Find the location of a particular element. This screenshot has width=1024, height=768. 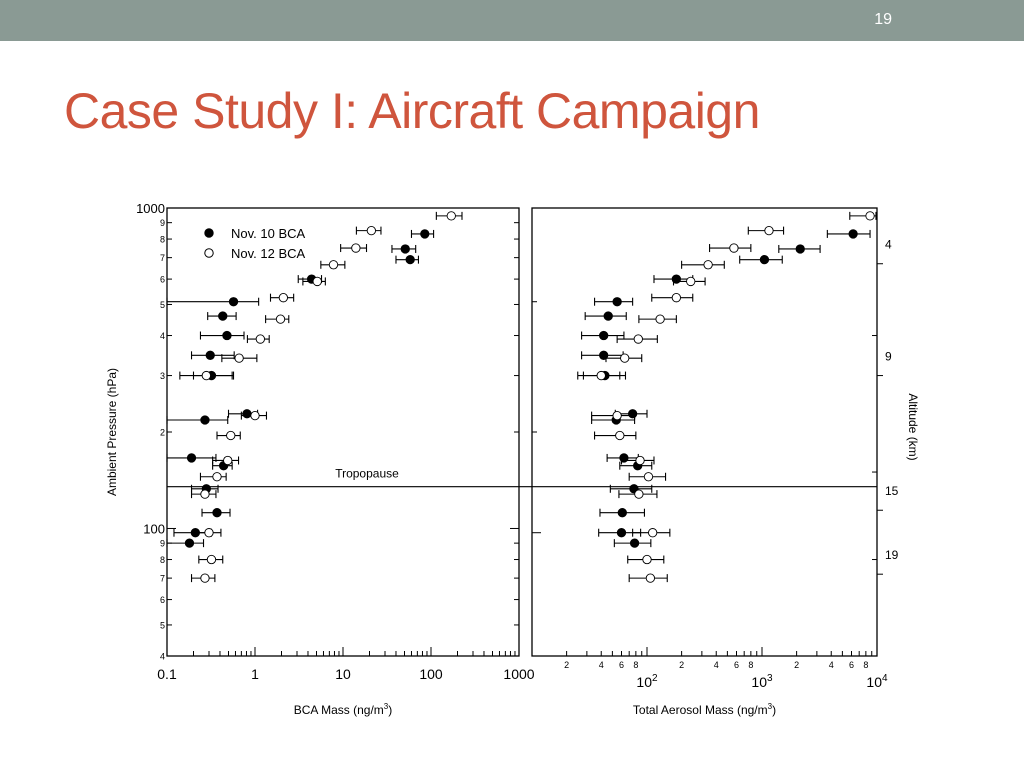

x-tick-label: 1 is located at coordinates (255, 674).